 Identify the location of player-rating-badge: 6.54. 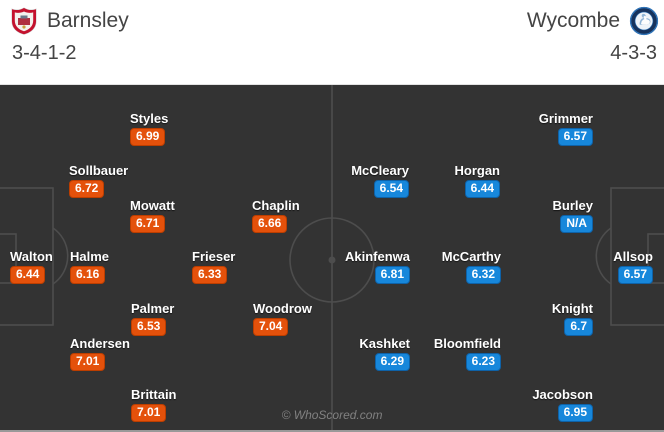
(391, 189).